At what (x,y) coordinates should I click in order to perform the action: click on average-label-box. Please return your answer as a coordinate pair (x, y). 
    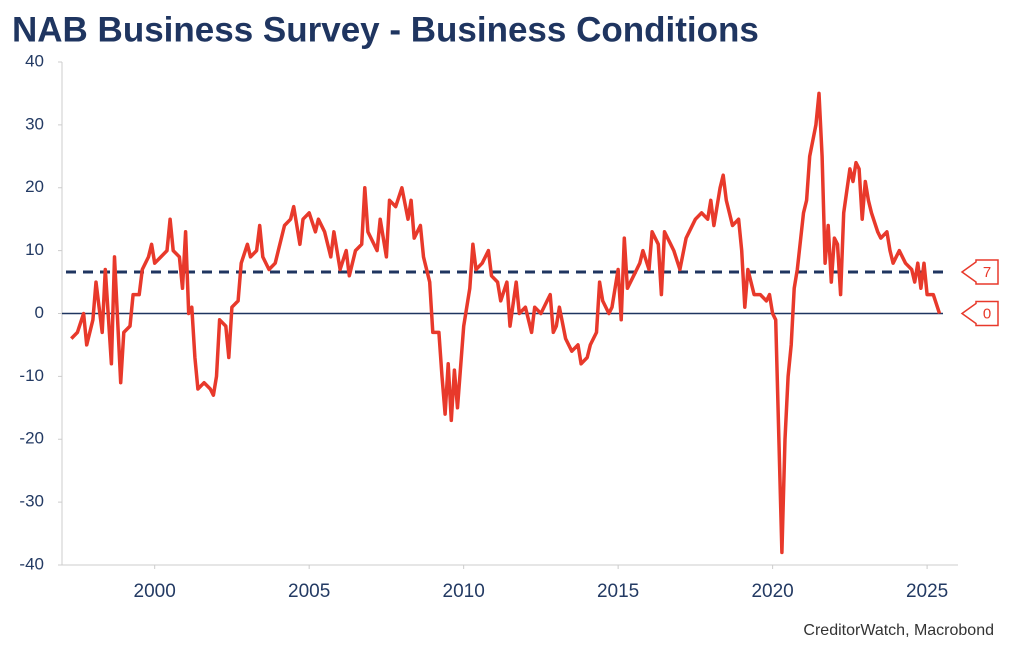
    Looking at the image, I should click on (979, 272).